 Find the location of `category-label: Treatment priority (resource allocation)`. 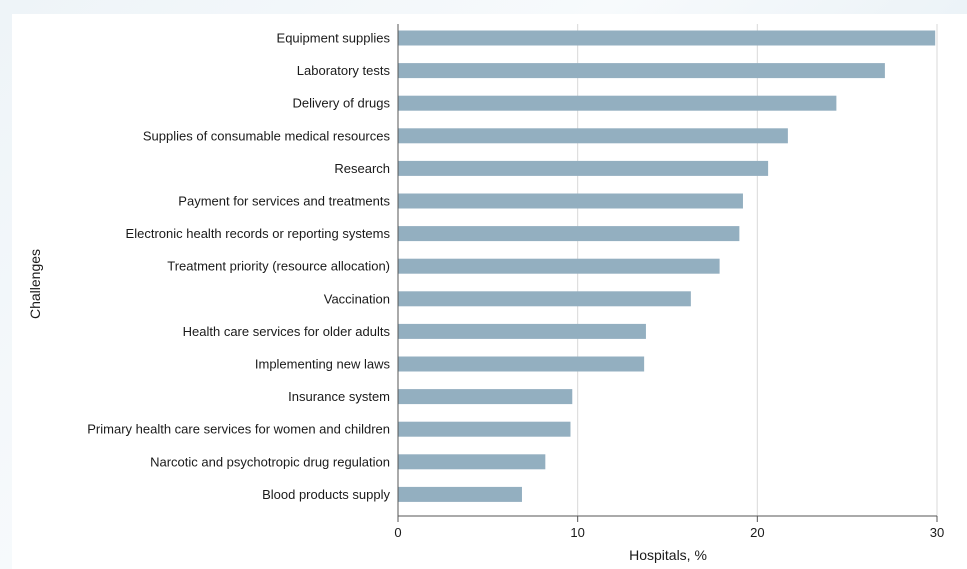

category-label: Treatment priority (resource allocation) is located at coordinates (278, 266).